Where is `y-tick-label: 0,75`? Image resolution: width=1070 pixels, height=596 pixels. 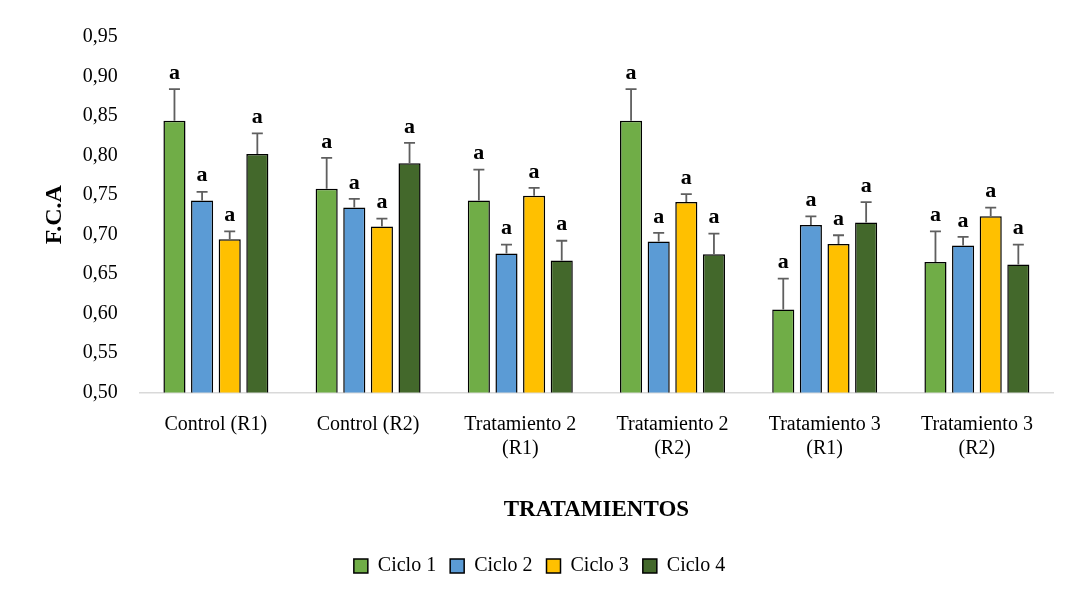 y-tick-label: 0,75 is located at coordinates (100, 193).